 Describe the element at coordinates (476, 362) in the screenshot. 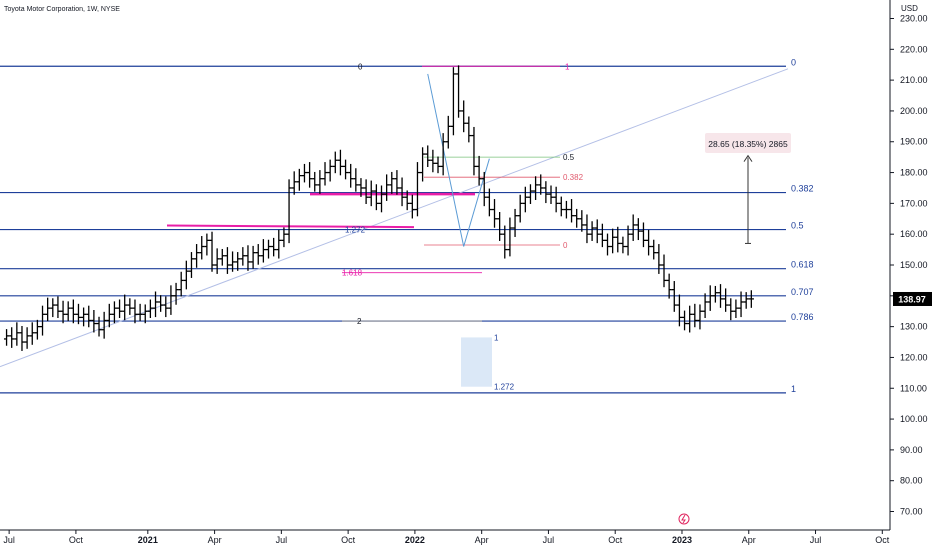

I see `projection-box` at that location.